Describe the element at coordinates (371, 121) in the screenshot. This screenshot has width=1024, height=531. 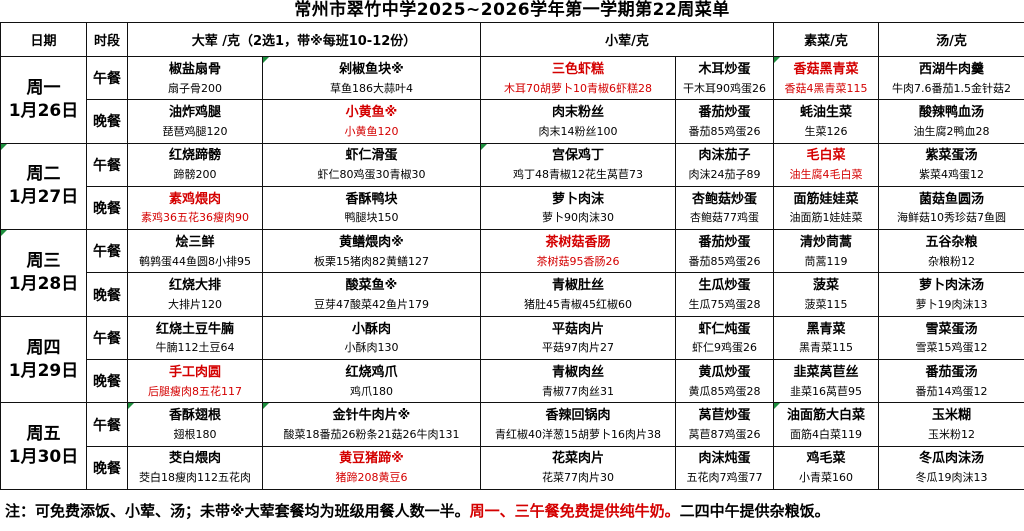
I see `menu-cell: 小黄鱼※ 小黄鱼120` at that location.